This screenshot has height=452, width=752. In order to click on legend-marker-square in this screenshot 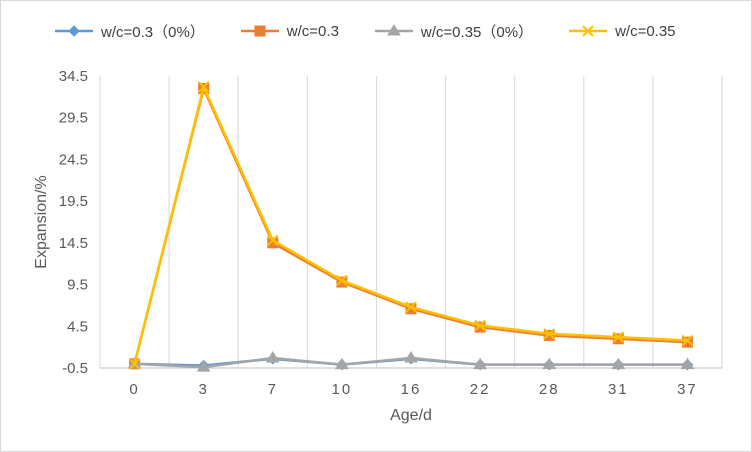, I will do `click(260, 31)`.